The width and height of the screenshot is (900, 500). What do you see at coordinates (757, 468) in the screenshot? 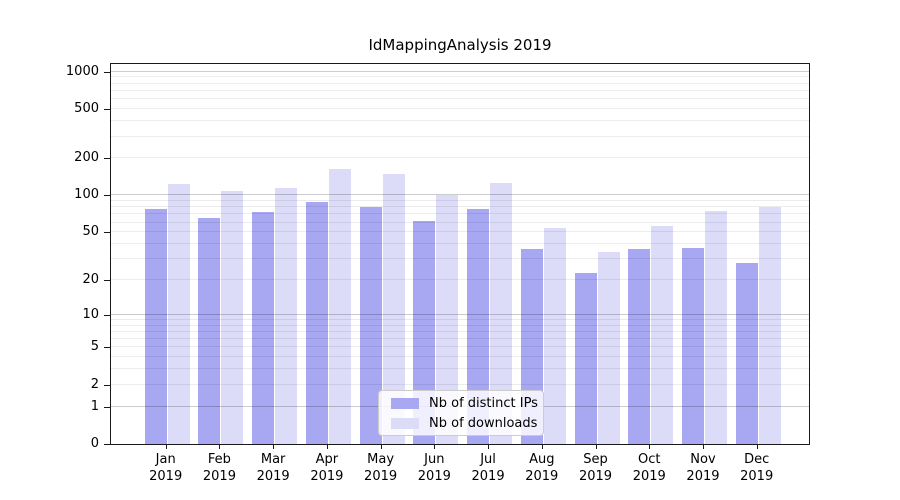
I see `x-tick-label: Dec 2019` at bounding box center [757, 468].